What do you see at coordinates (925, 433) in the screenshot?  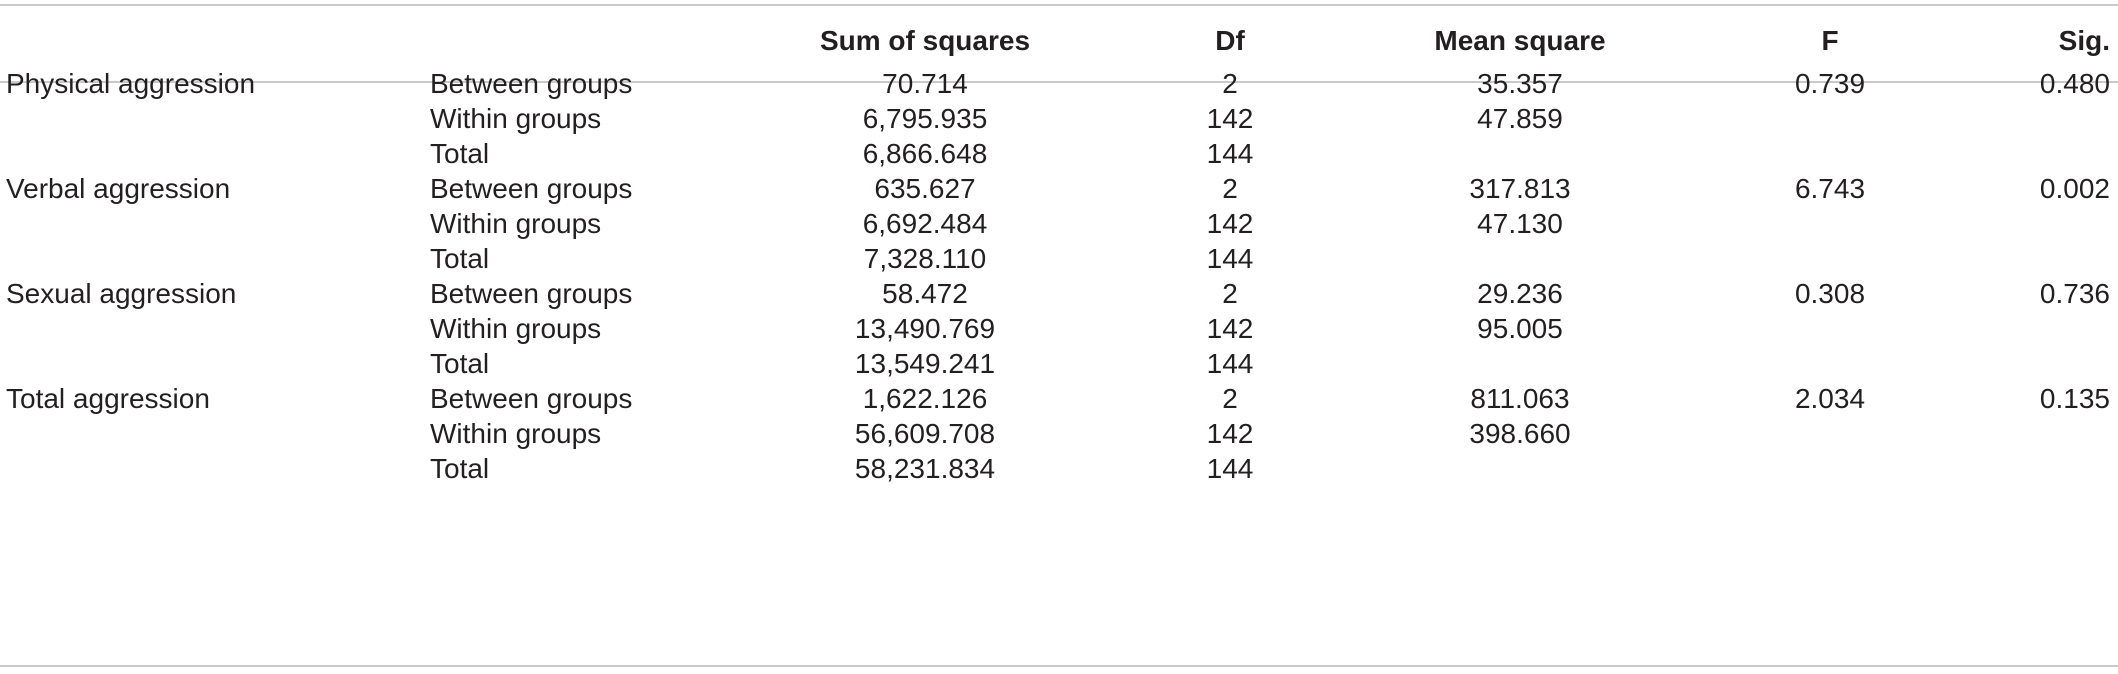 I see `cell-sum-of-squares: 56,609.708` at bounding box center [925, 433].